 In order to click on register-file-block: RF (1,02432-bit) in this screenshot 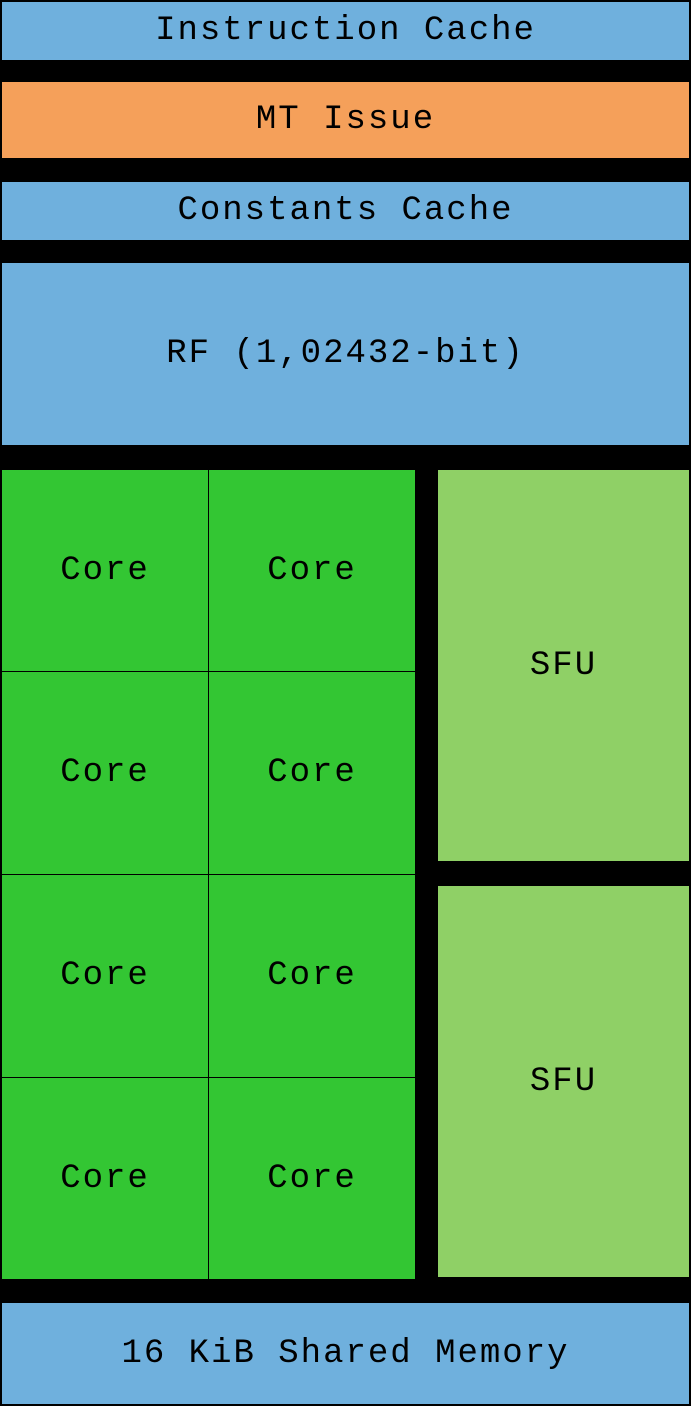, I will do `click(345, 354)`.